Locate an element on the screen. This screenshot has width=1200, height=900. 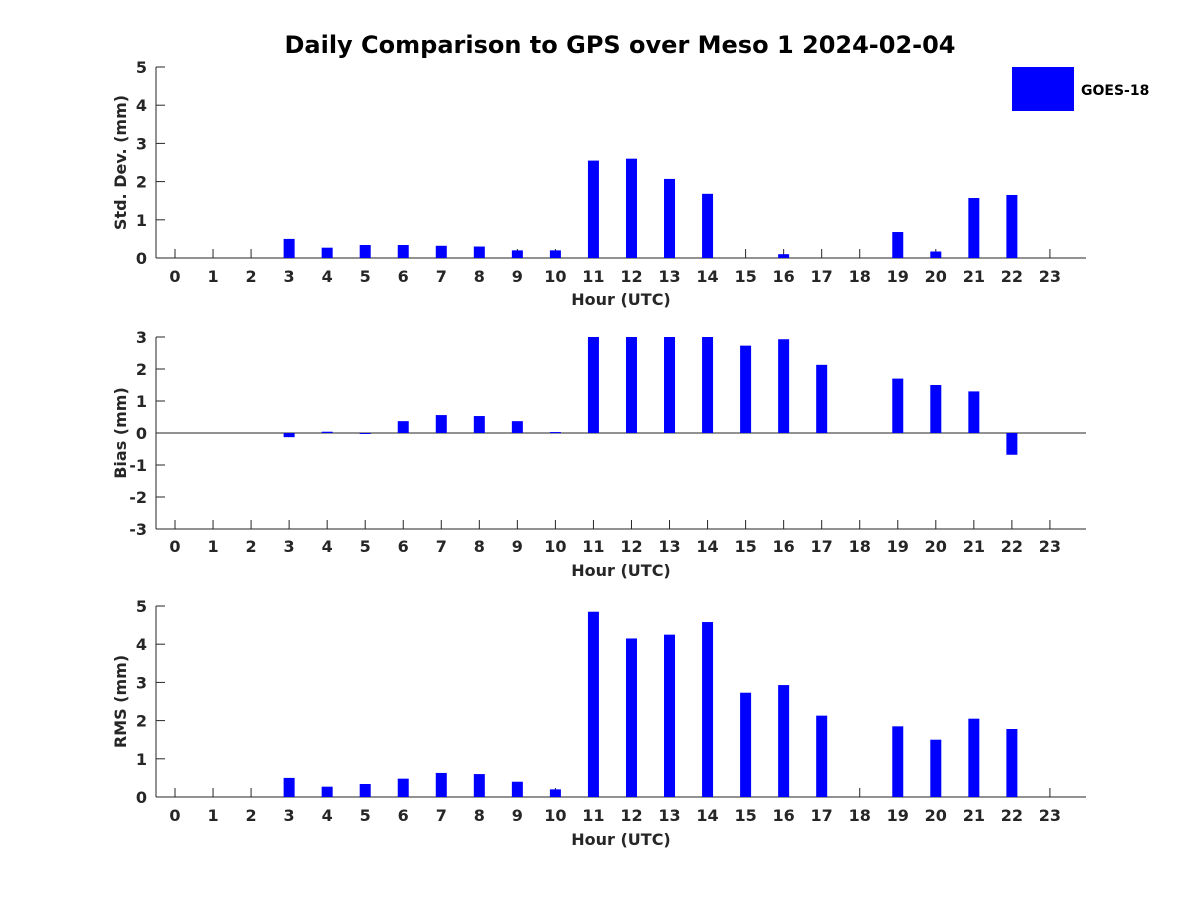
rms-x-tick-label: 0 is located at coordinates (174, 815).